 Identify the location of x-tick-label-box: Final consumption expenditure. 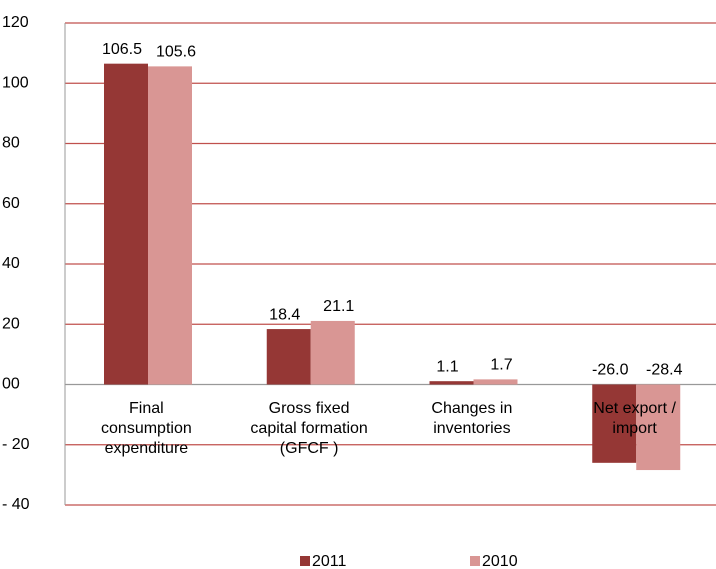
(146, 428).